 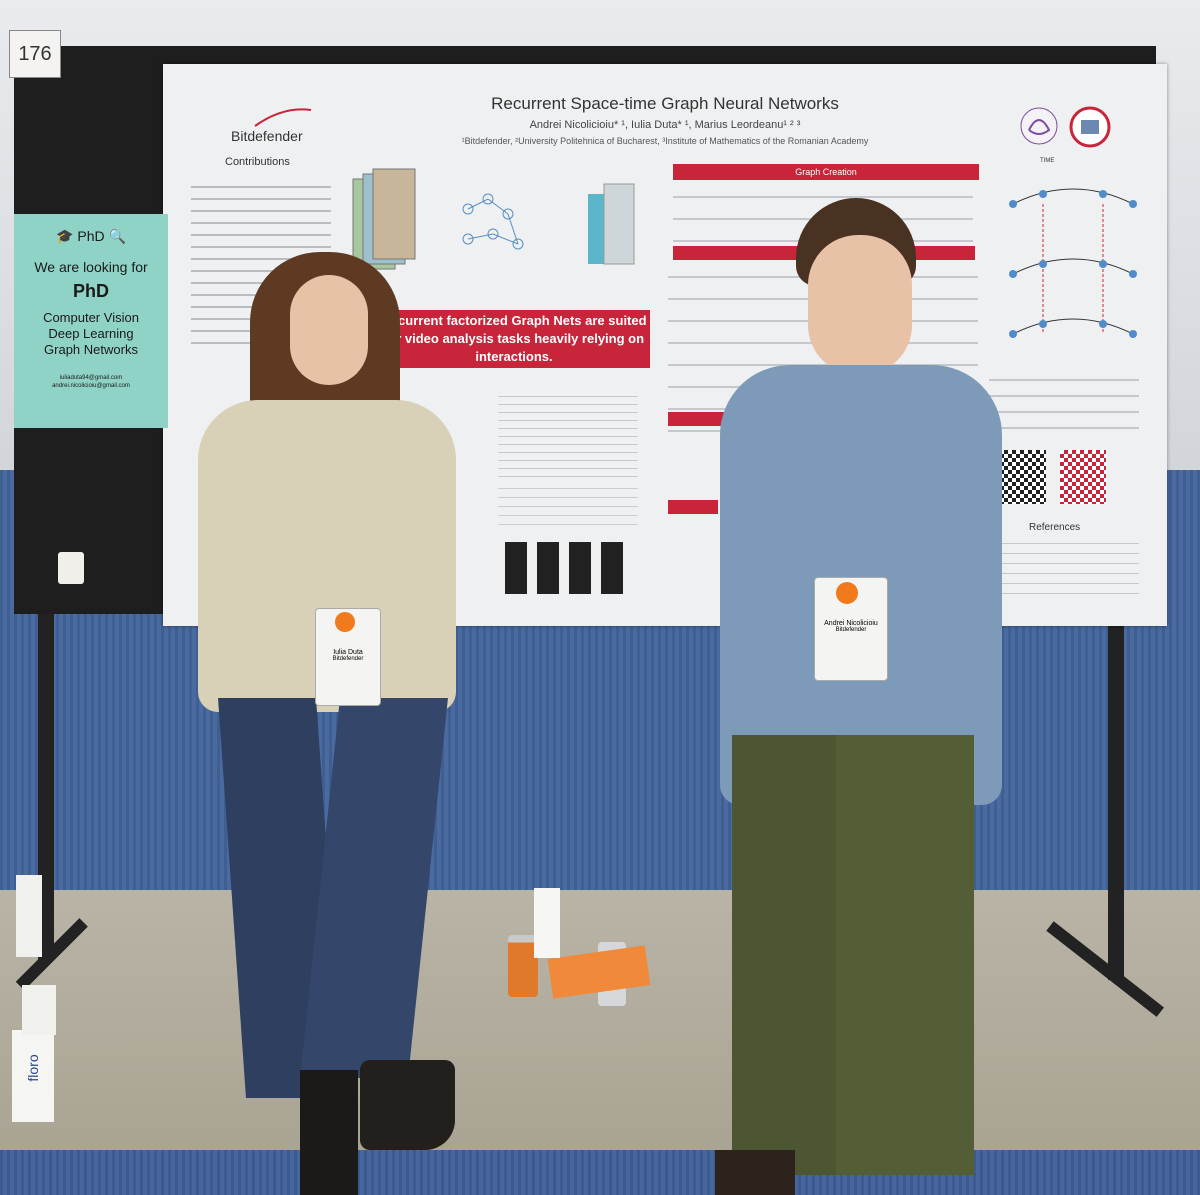 I want to click on milk-carton-center, so click(x=547, y=923).